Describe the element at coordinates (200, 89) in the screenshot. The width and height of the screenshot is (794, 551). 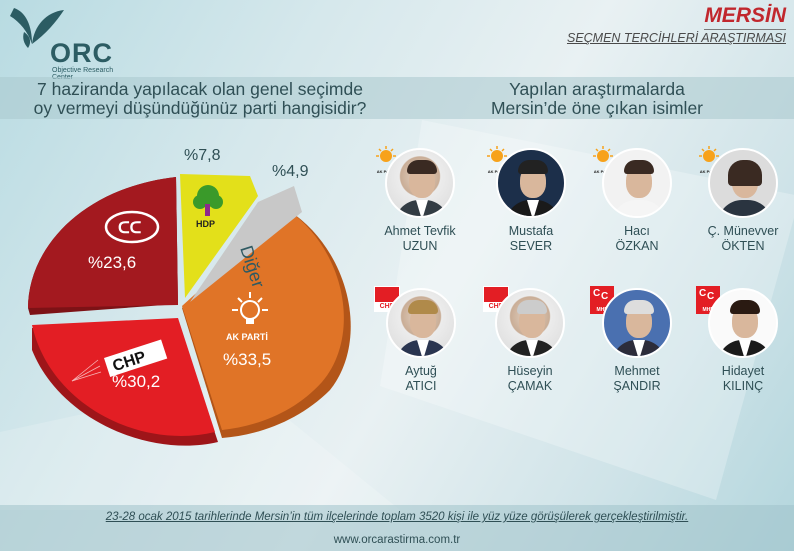
I see `question-line-1: 7 haziranda yapılacak olan genel seçimde` at that location.